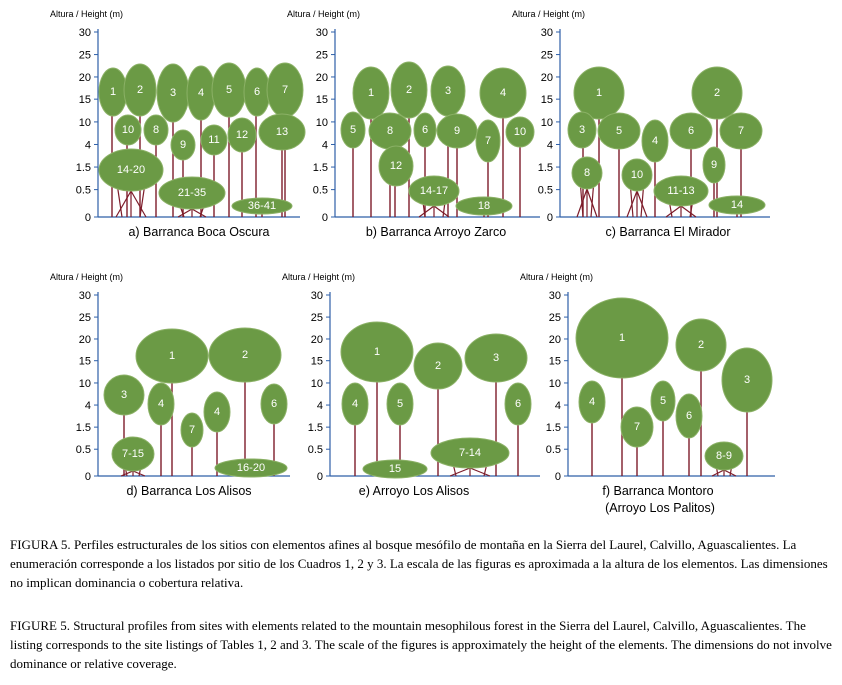  I want to click on tree-label: 10, so click(520, 132).